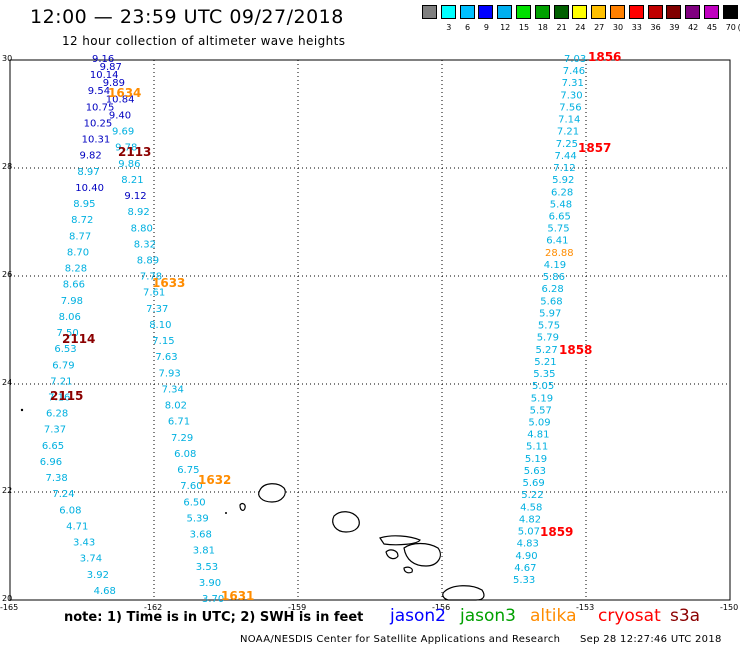  I want to click on wave-height-value: 9.54, so click(99, 91).